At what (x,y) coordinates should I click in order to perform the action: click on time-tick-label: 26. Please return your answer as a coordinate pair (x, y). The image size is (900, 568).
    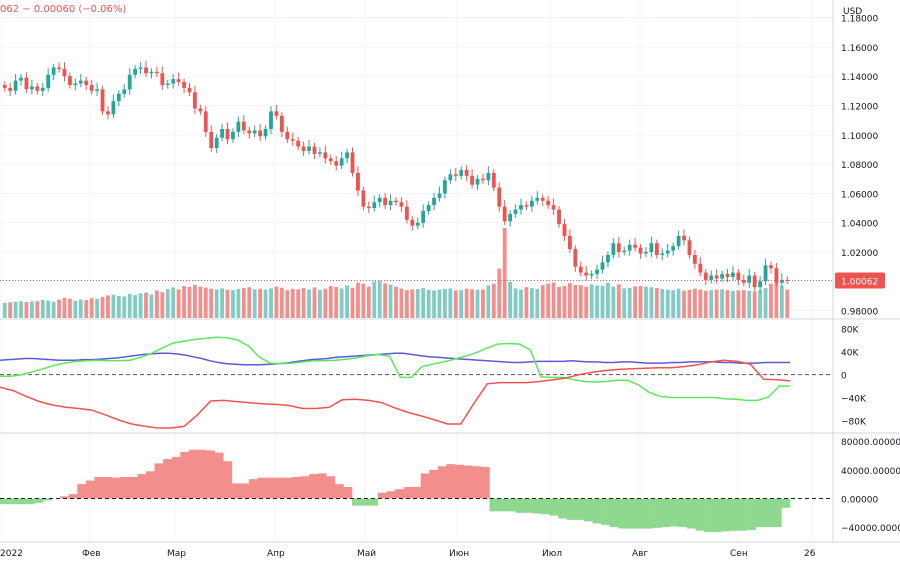
    Looking at the image, I should click on (810, 554).